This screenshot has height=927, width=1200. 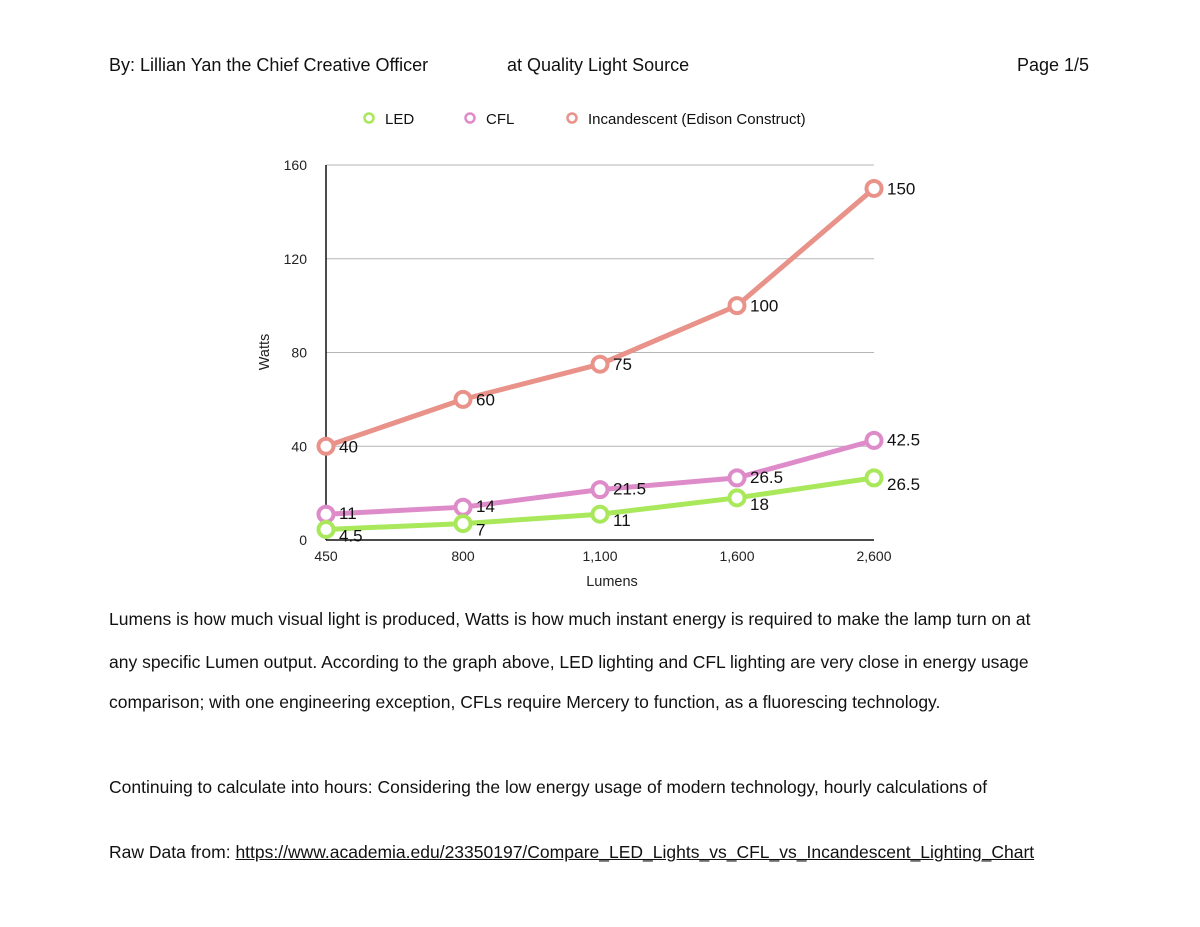 I want to click on x-axis-title: Lumens, so click(x=612, y=582).